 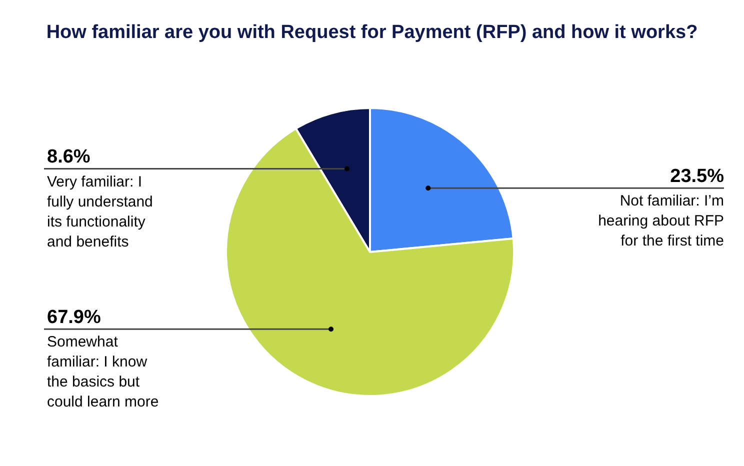 What do you see at coordinates (100, 211) in the screenshot?
I see `slice-label: Very familiar: I fully understand its functionality and benefits` at bounding box center [100, 211].